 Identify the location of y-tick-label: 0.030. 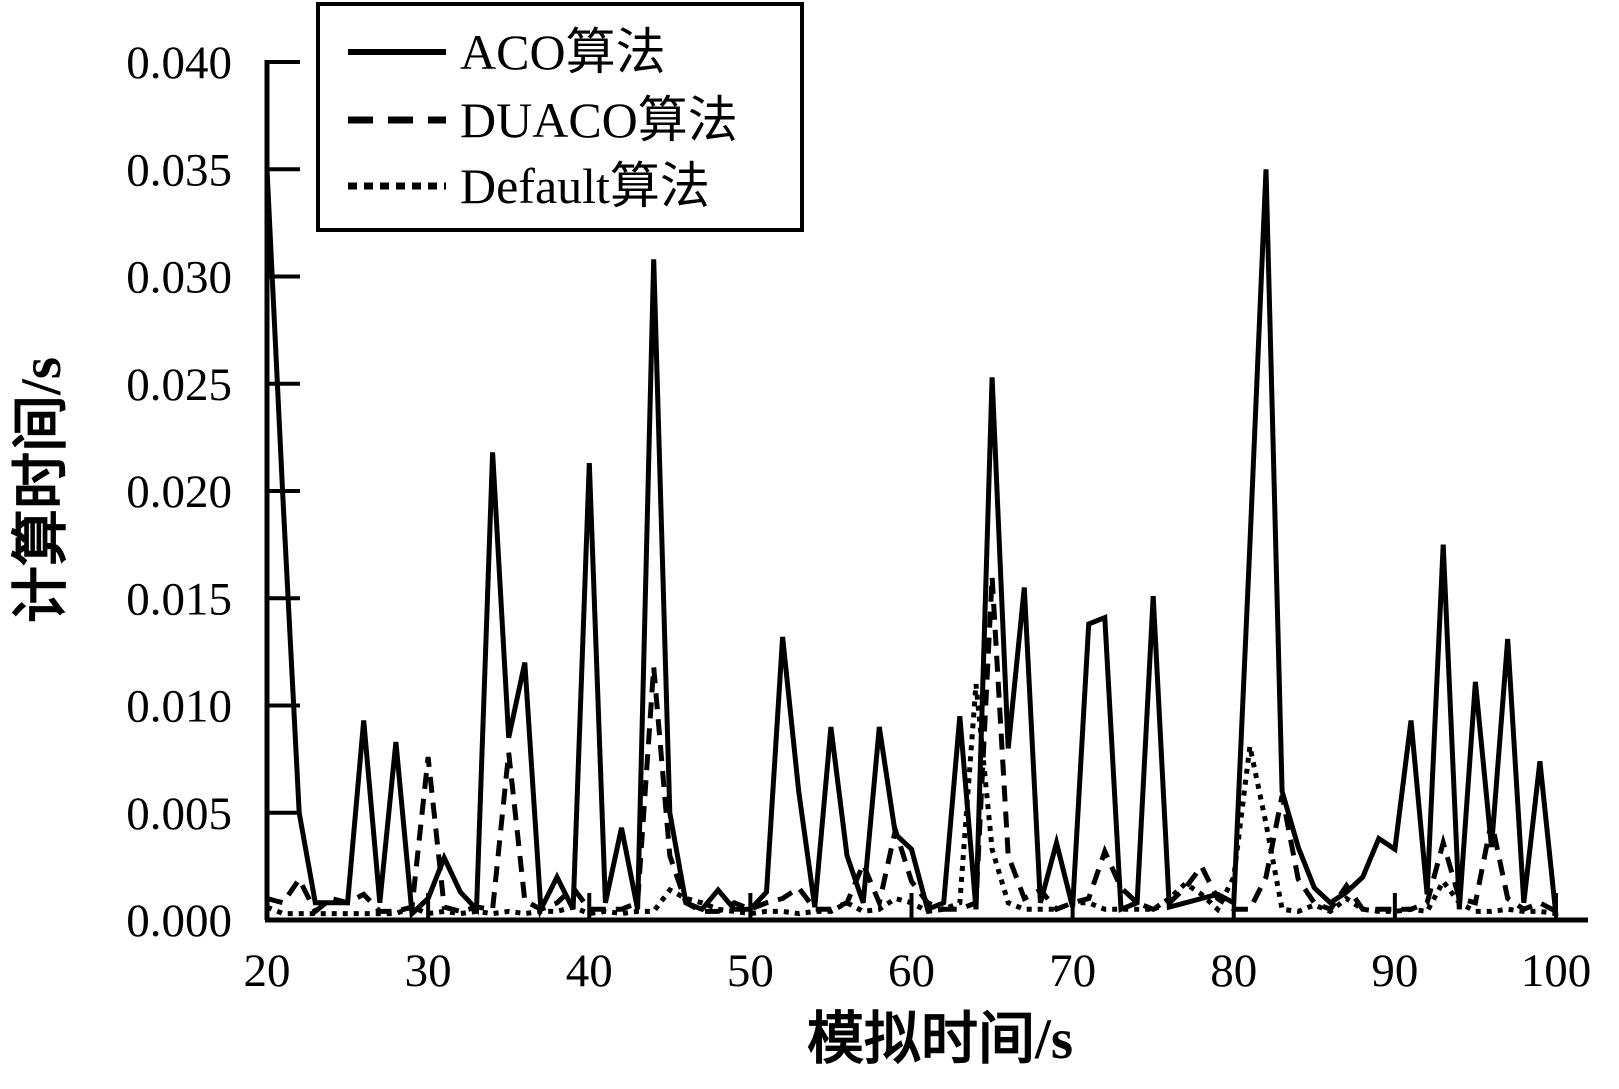
(179, 278).